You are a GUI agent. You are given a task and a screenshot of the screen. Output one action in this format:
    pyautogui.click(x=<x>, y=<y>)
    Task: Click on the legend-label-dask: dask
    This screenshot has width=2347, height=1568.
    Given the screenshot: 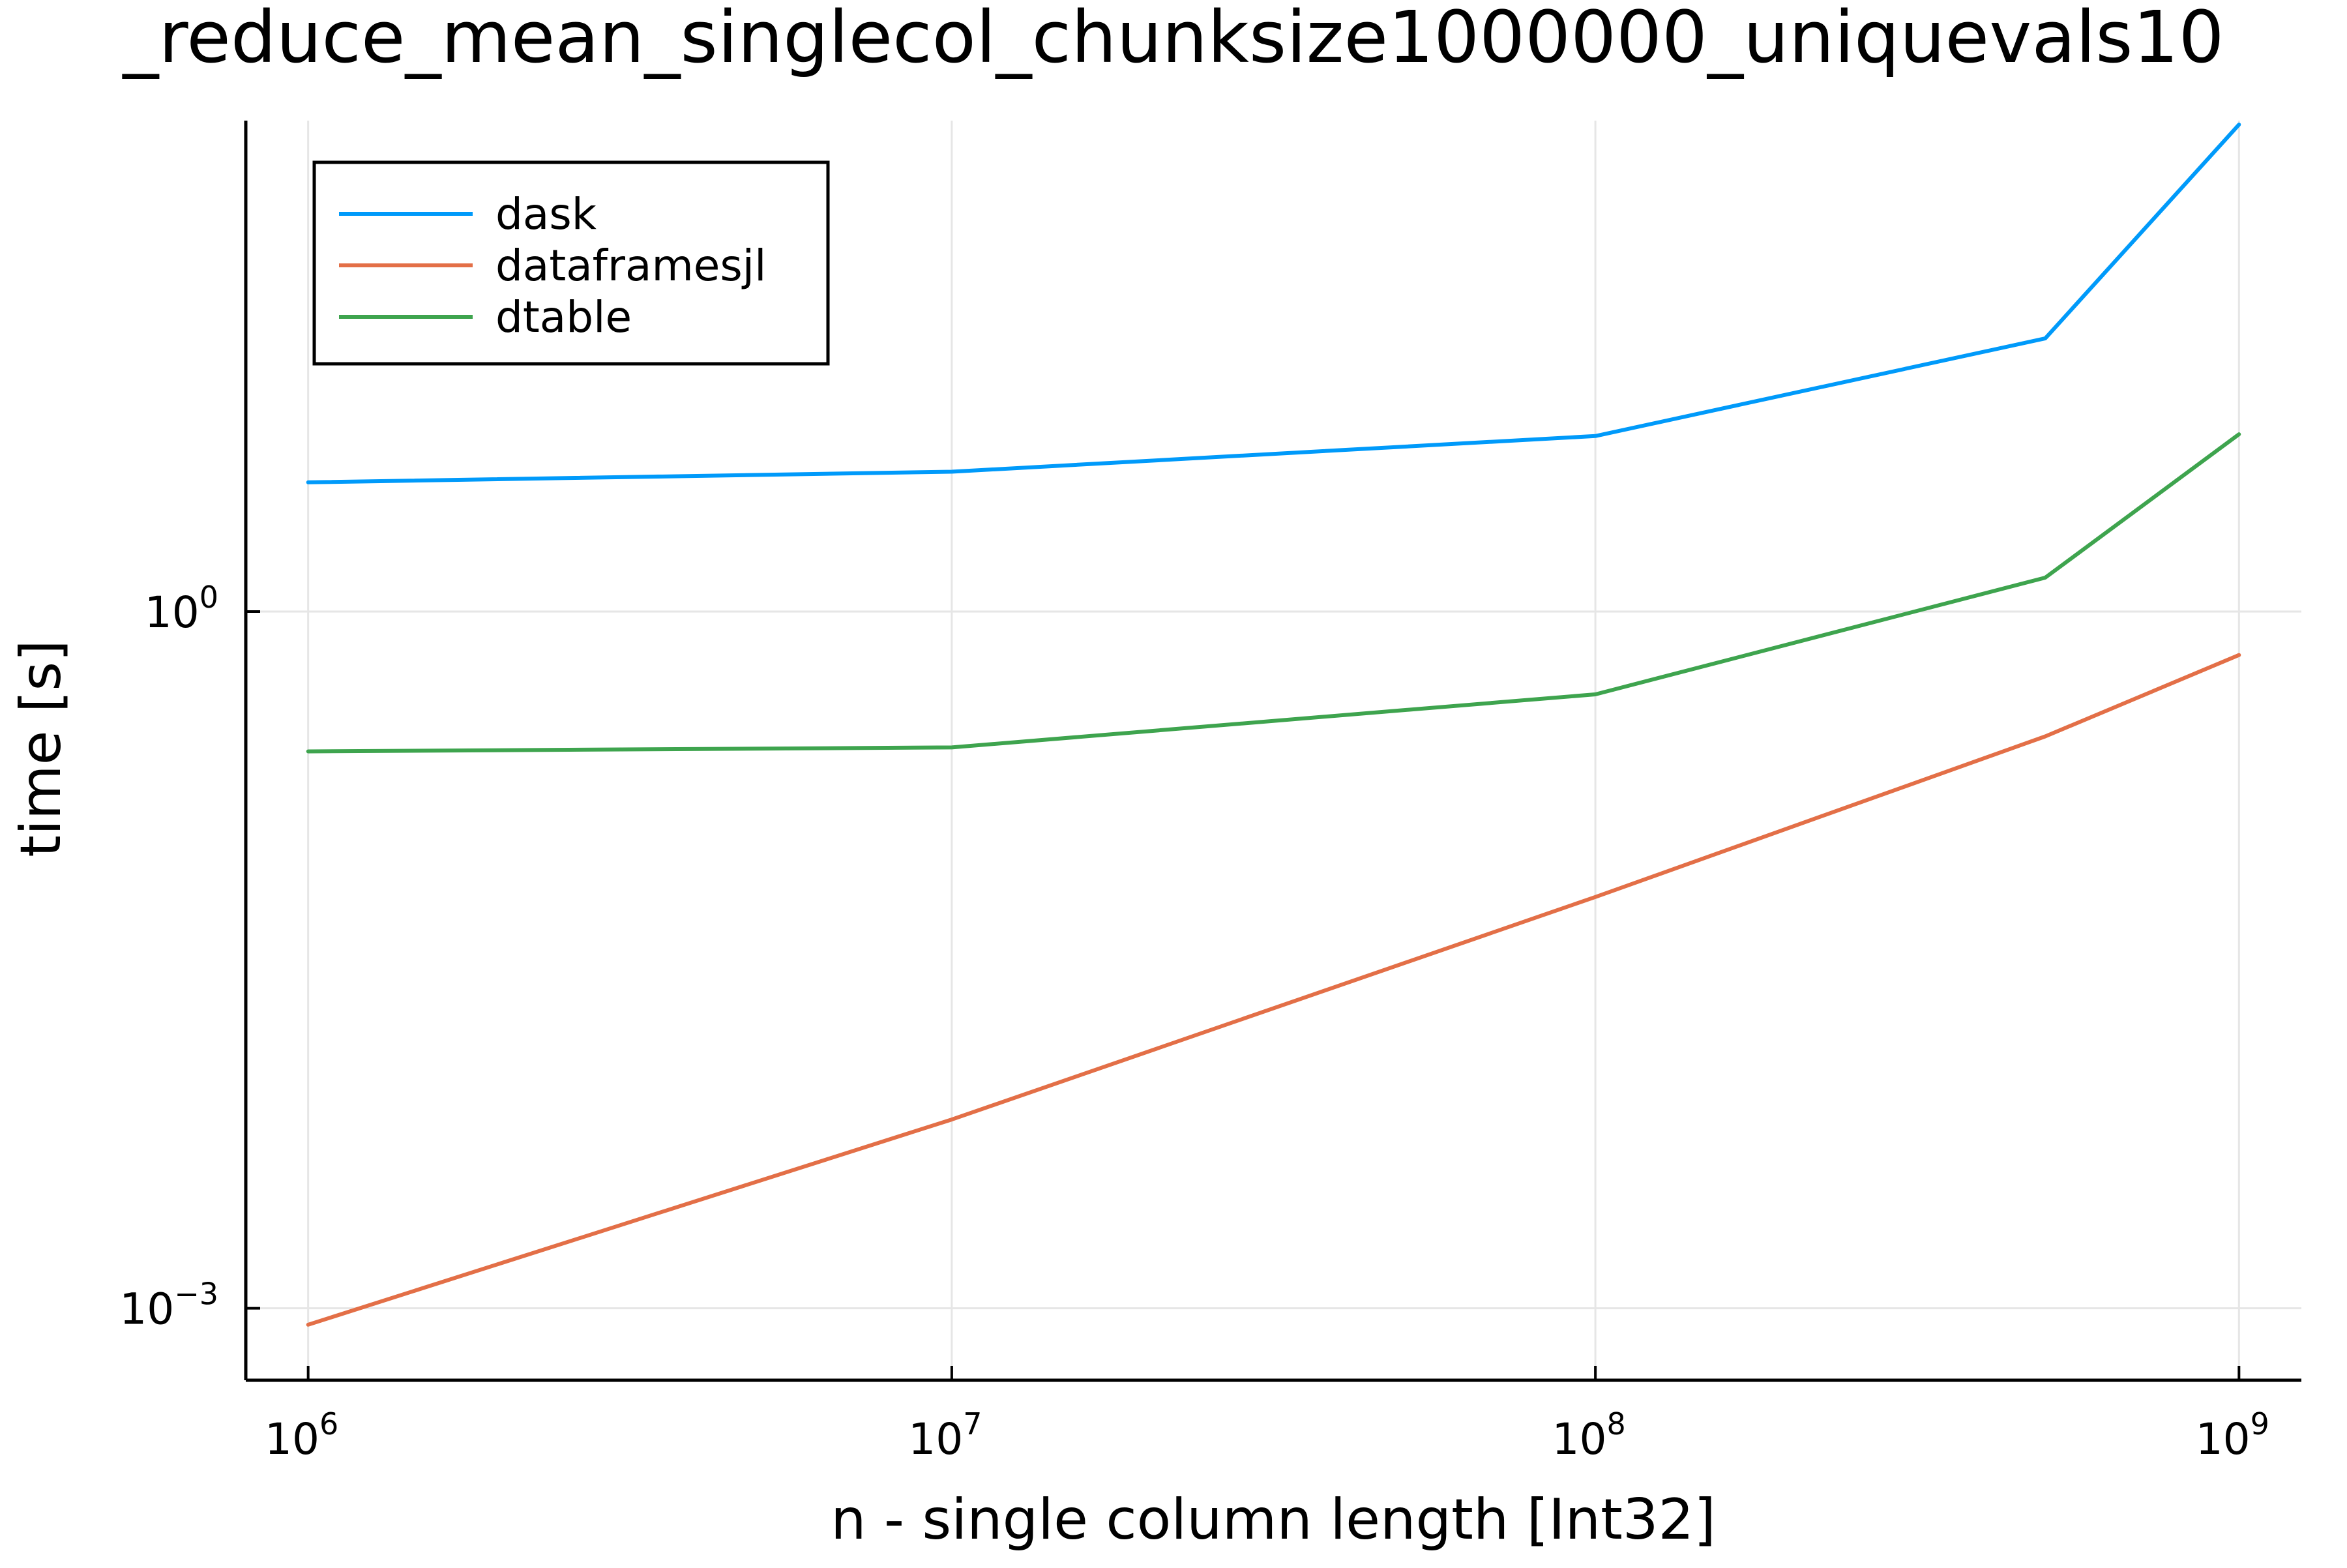 What is the action you would take?
    pyautogui.click(x=546, y=214)
    